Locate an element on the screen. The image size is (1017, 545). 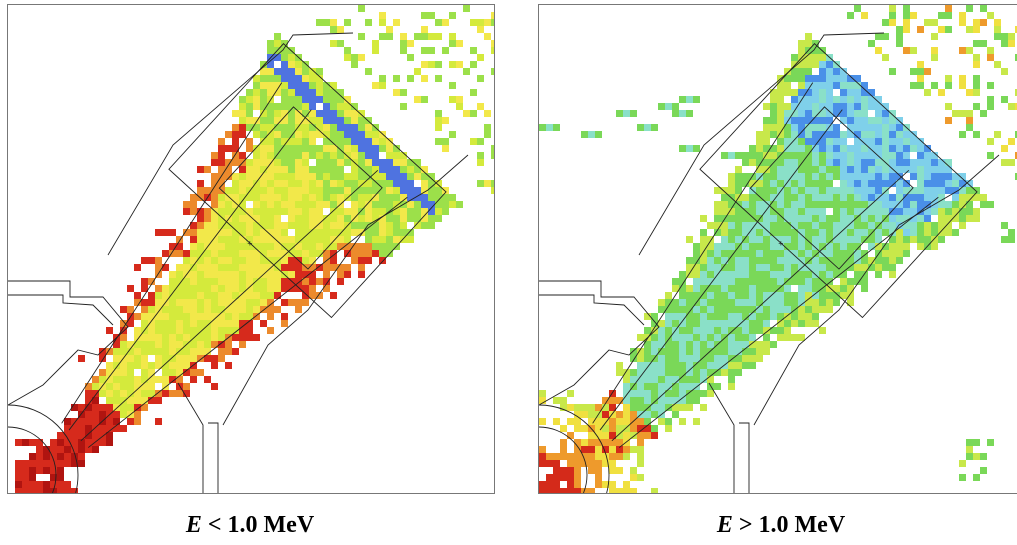
caption-high-energy: E > 1.0 MeV is located at coordinates (777, 525).